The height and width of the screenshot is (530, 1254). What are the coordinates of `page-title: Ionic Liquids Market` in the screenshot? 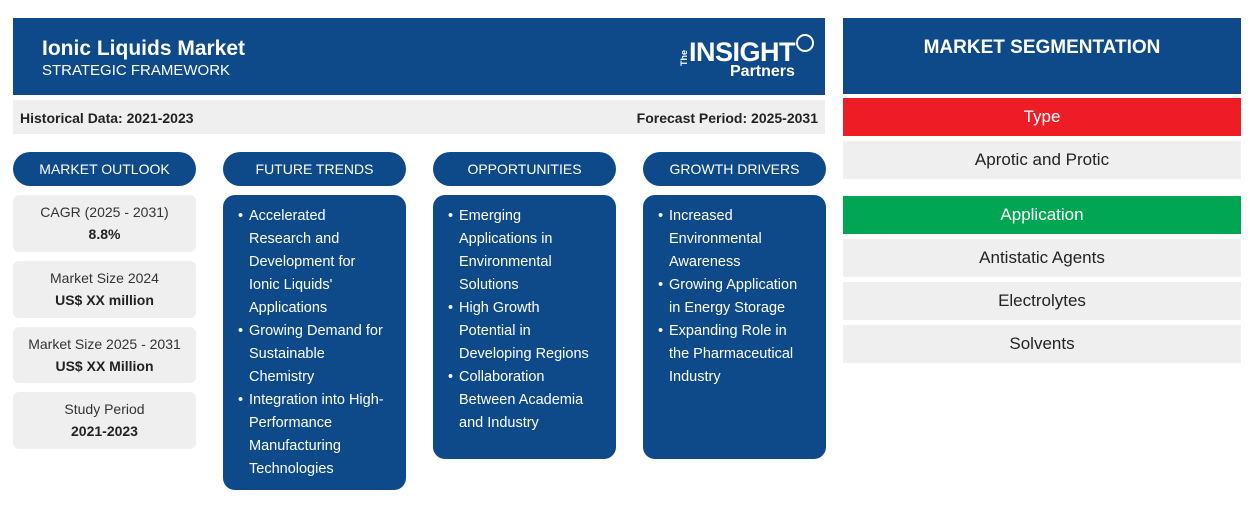 It's located at (144, 48).